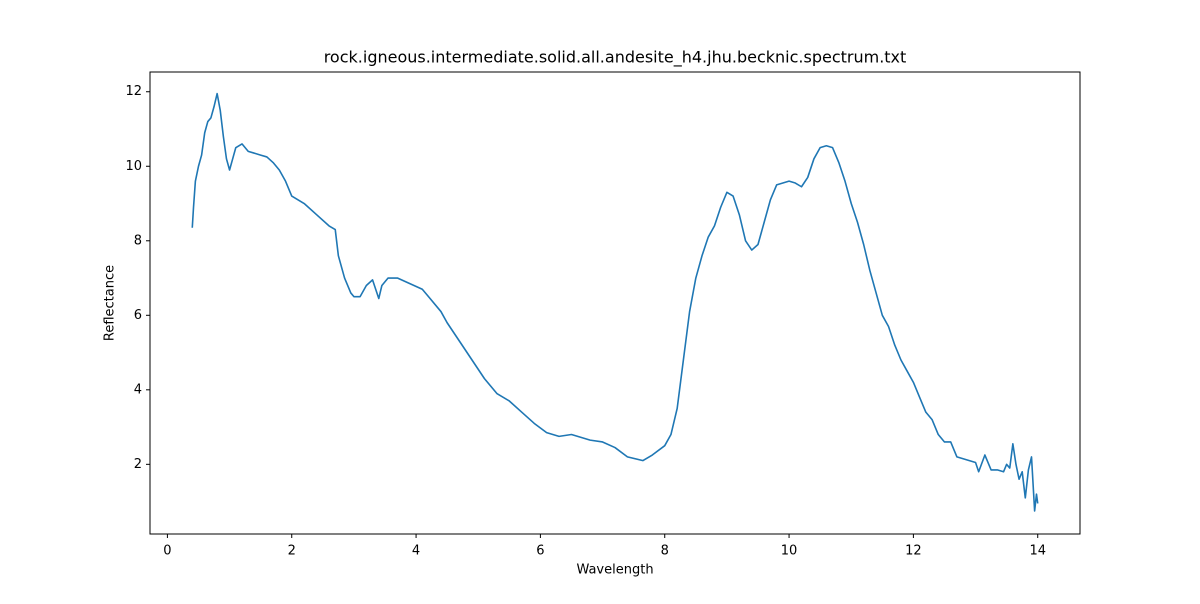 The height and width of the screenshot is (604, 1200). Describe the element at coordinates (540, 551) in the screenshot. I see `x-tick-label: 6` at that location.